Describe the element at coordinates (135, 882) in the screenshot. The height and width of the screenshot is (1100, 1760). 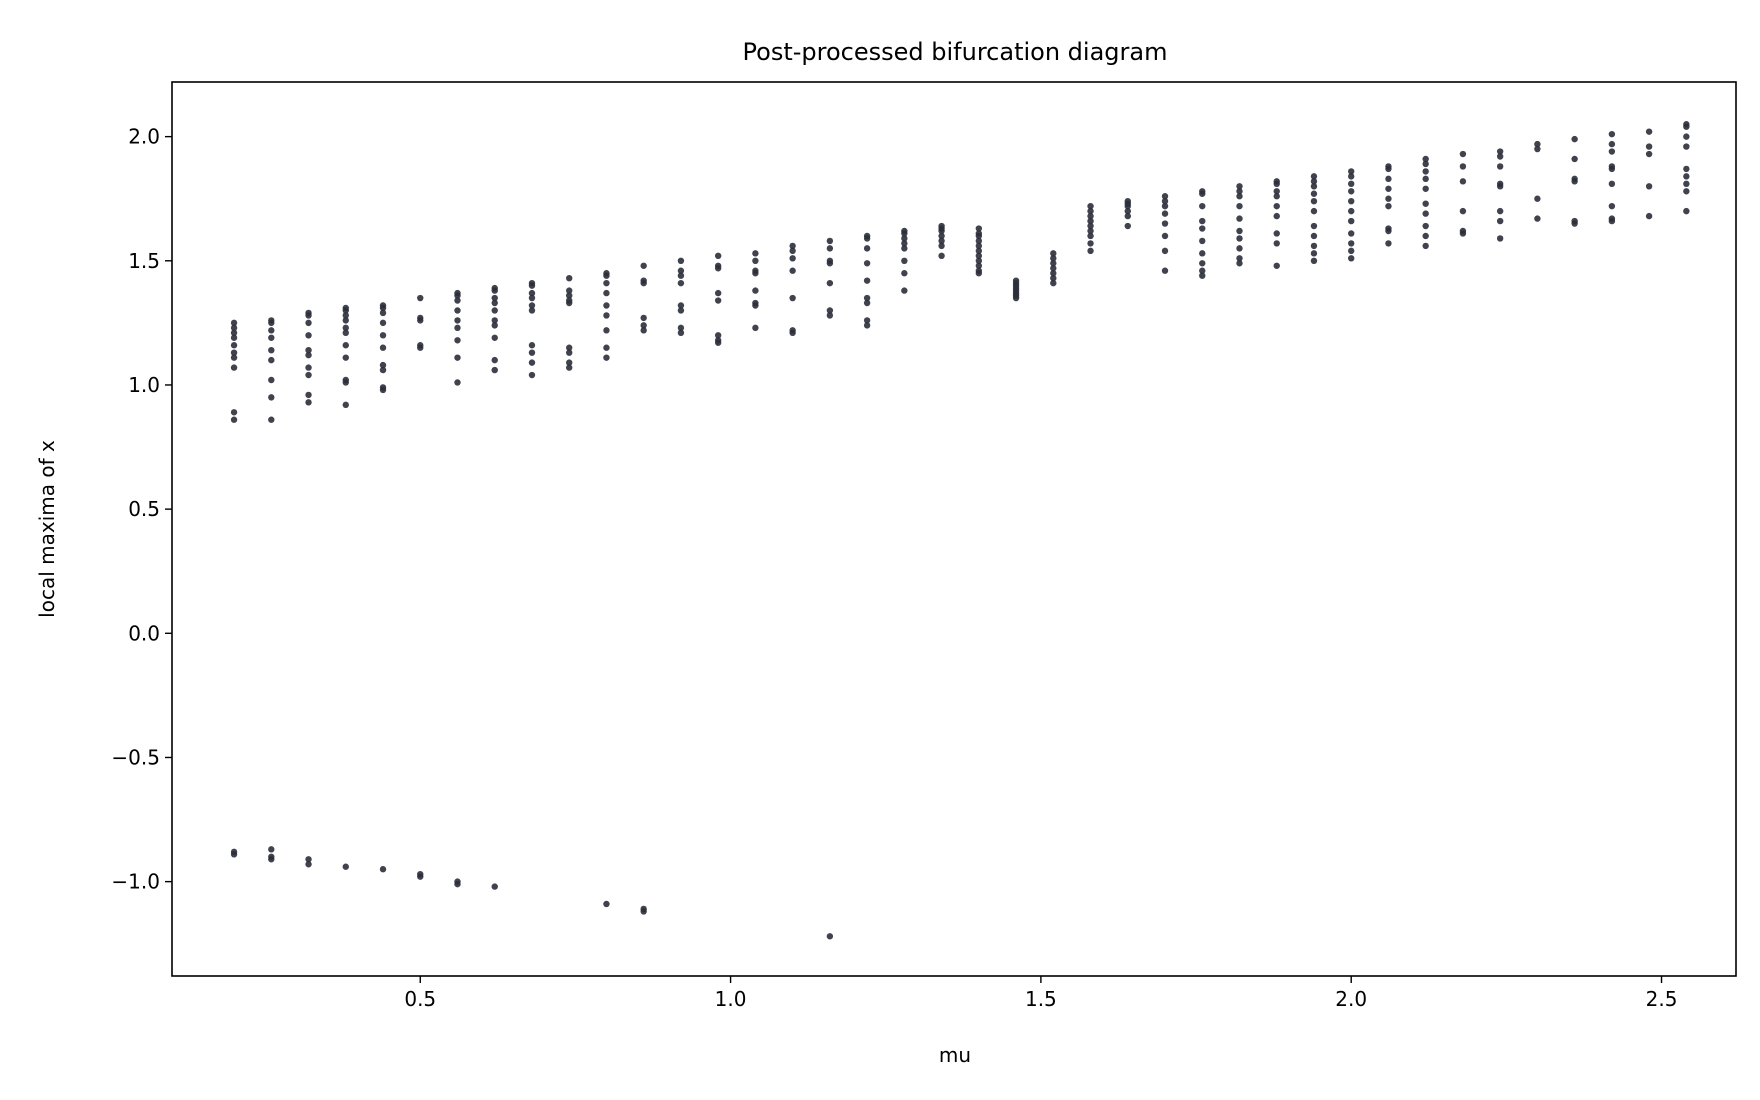
I see `y-tick-label: −1.0` at that location.